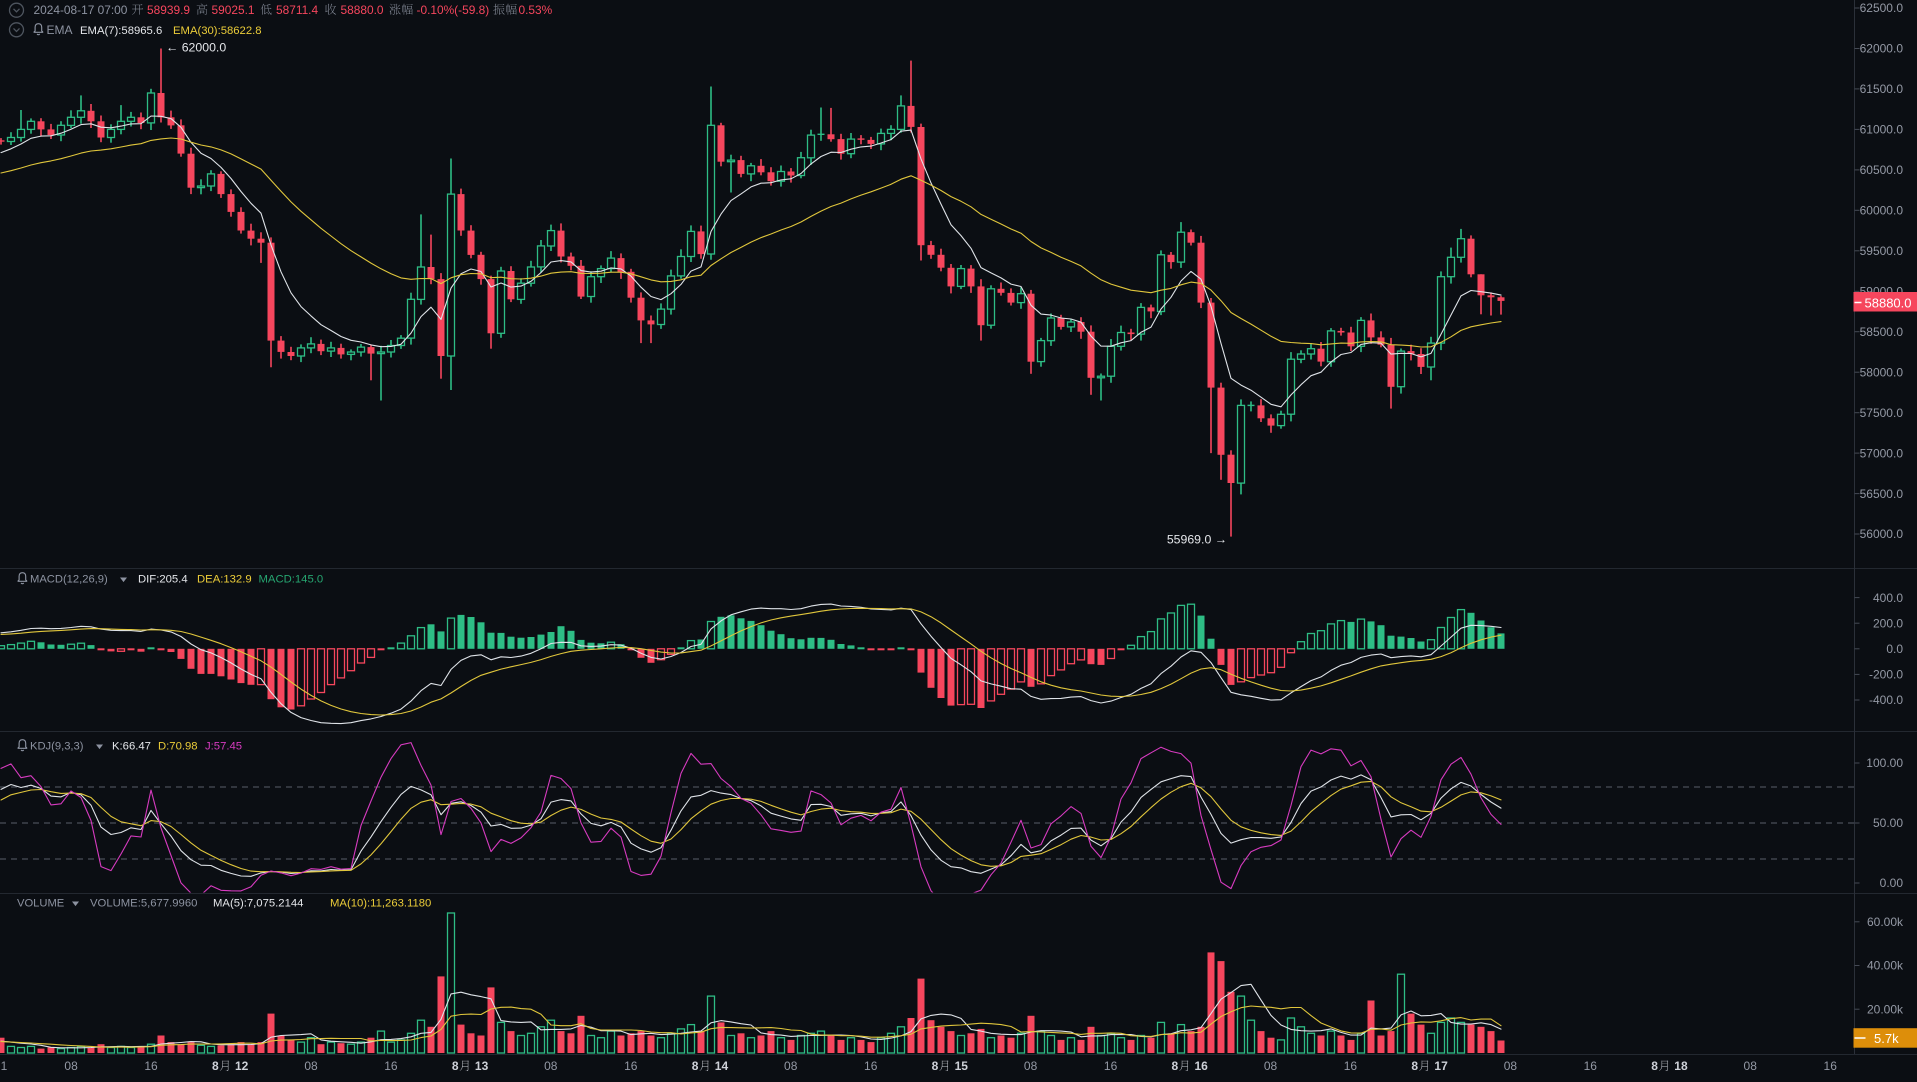 This screenshot has width=1917, height=1082. What do you see at coordinates (1882, 8) in the screenshot?
I see `svg-text: 62500.0` at bounding box center [1882, 8].